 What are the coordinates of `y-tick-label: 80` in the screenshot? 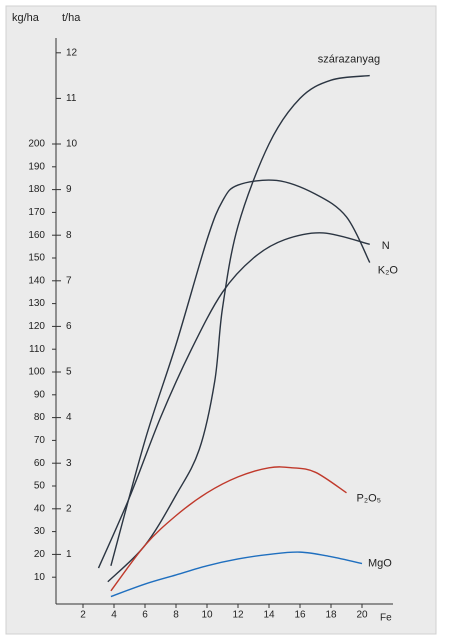 It's located at (40, 417).